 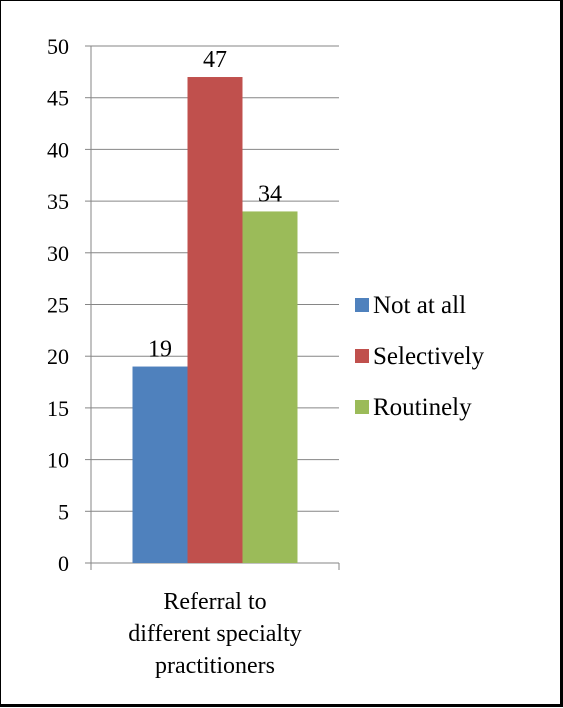 I want to click on y-tick-label: 25, so click(x=58, y=305).